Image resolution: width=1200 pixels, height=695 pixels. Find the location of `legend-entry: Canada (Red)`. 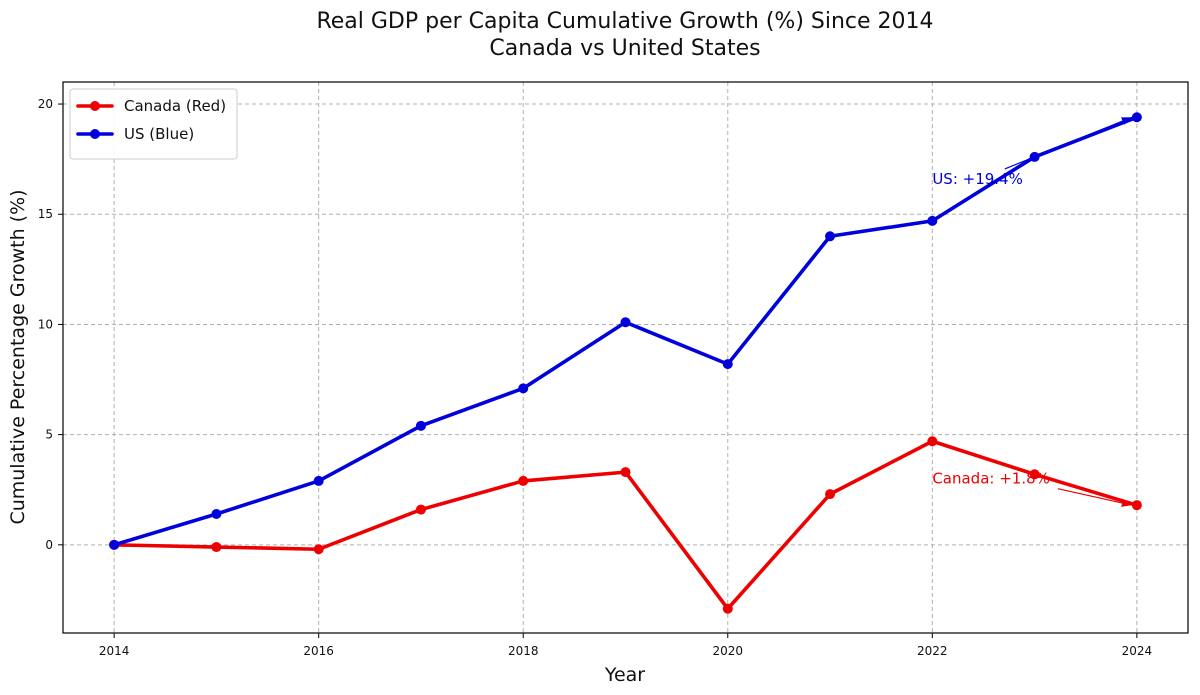

legend-entry: Canada (Red) is located at coordinates (151, 106).